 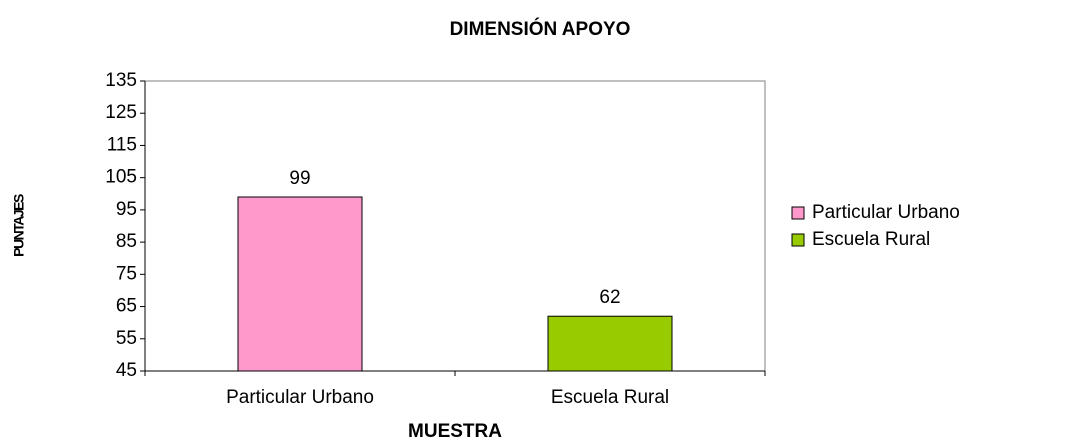 What do you see at coordinates (609, 297) in the screenshot?
I see `value-label: 62` at bounding box center [609, 297].